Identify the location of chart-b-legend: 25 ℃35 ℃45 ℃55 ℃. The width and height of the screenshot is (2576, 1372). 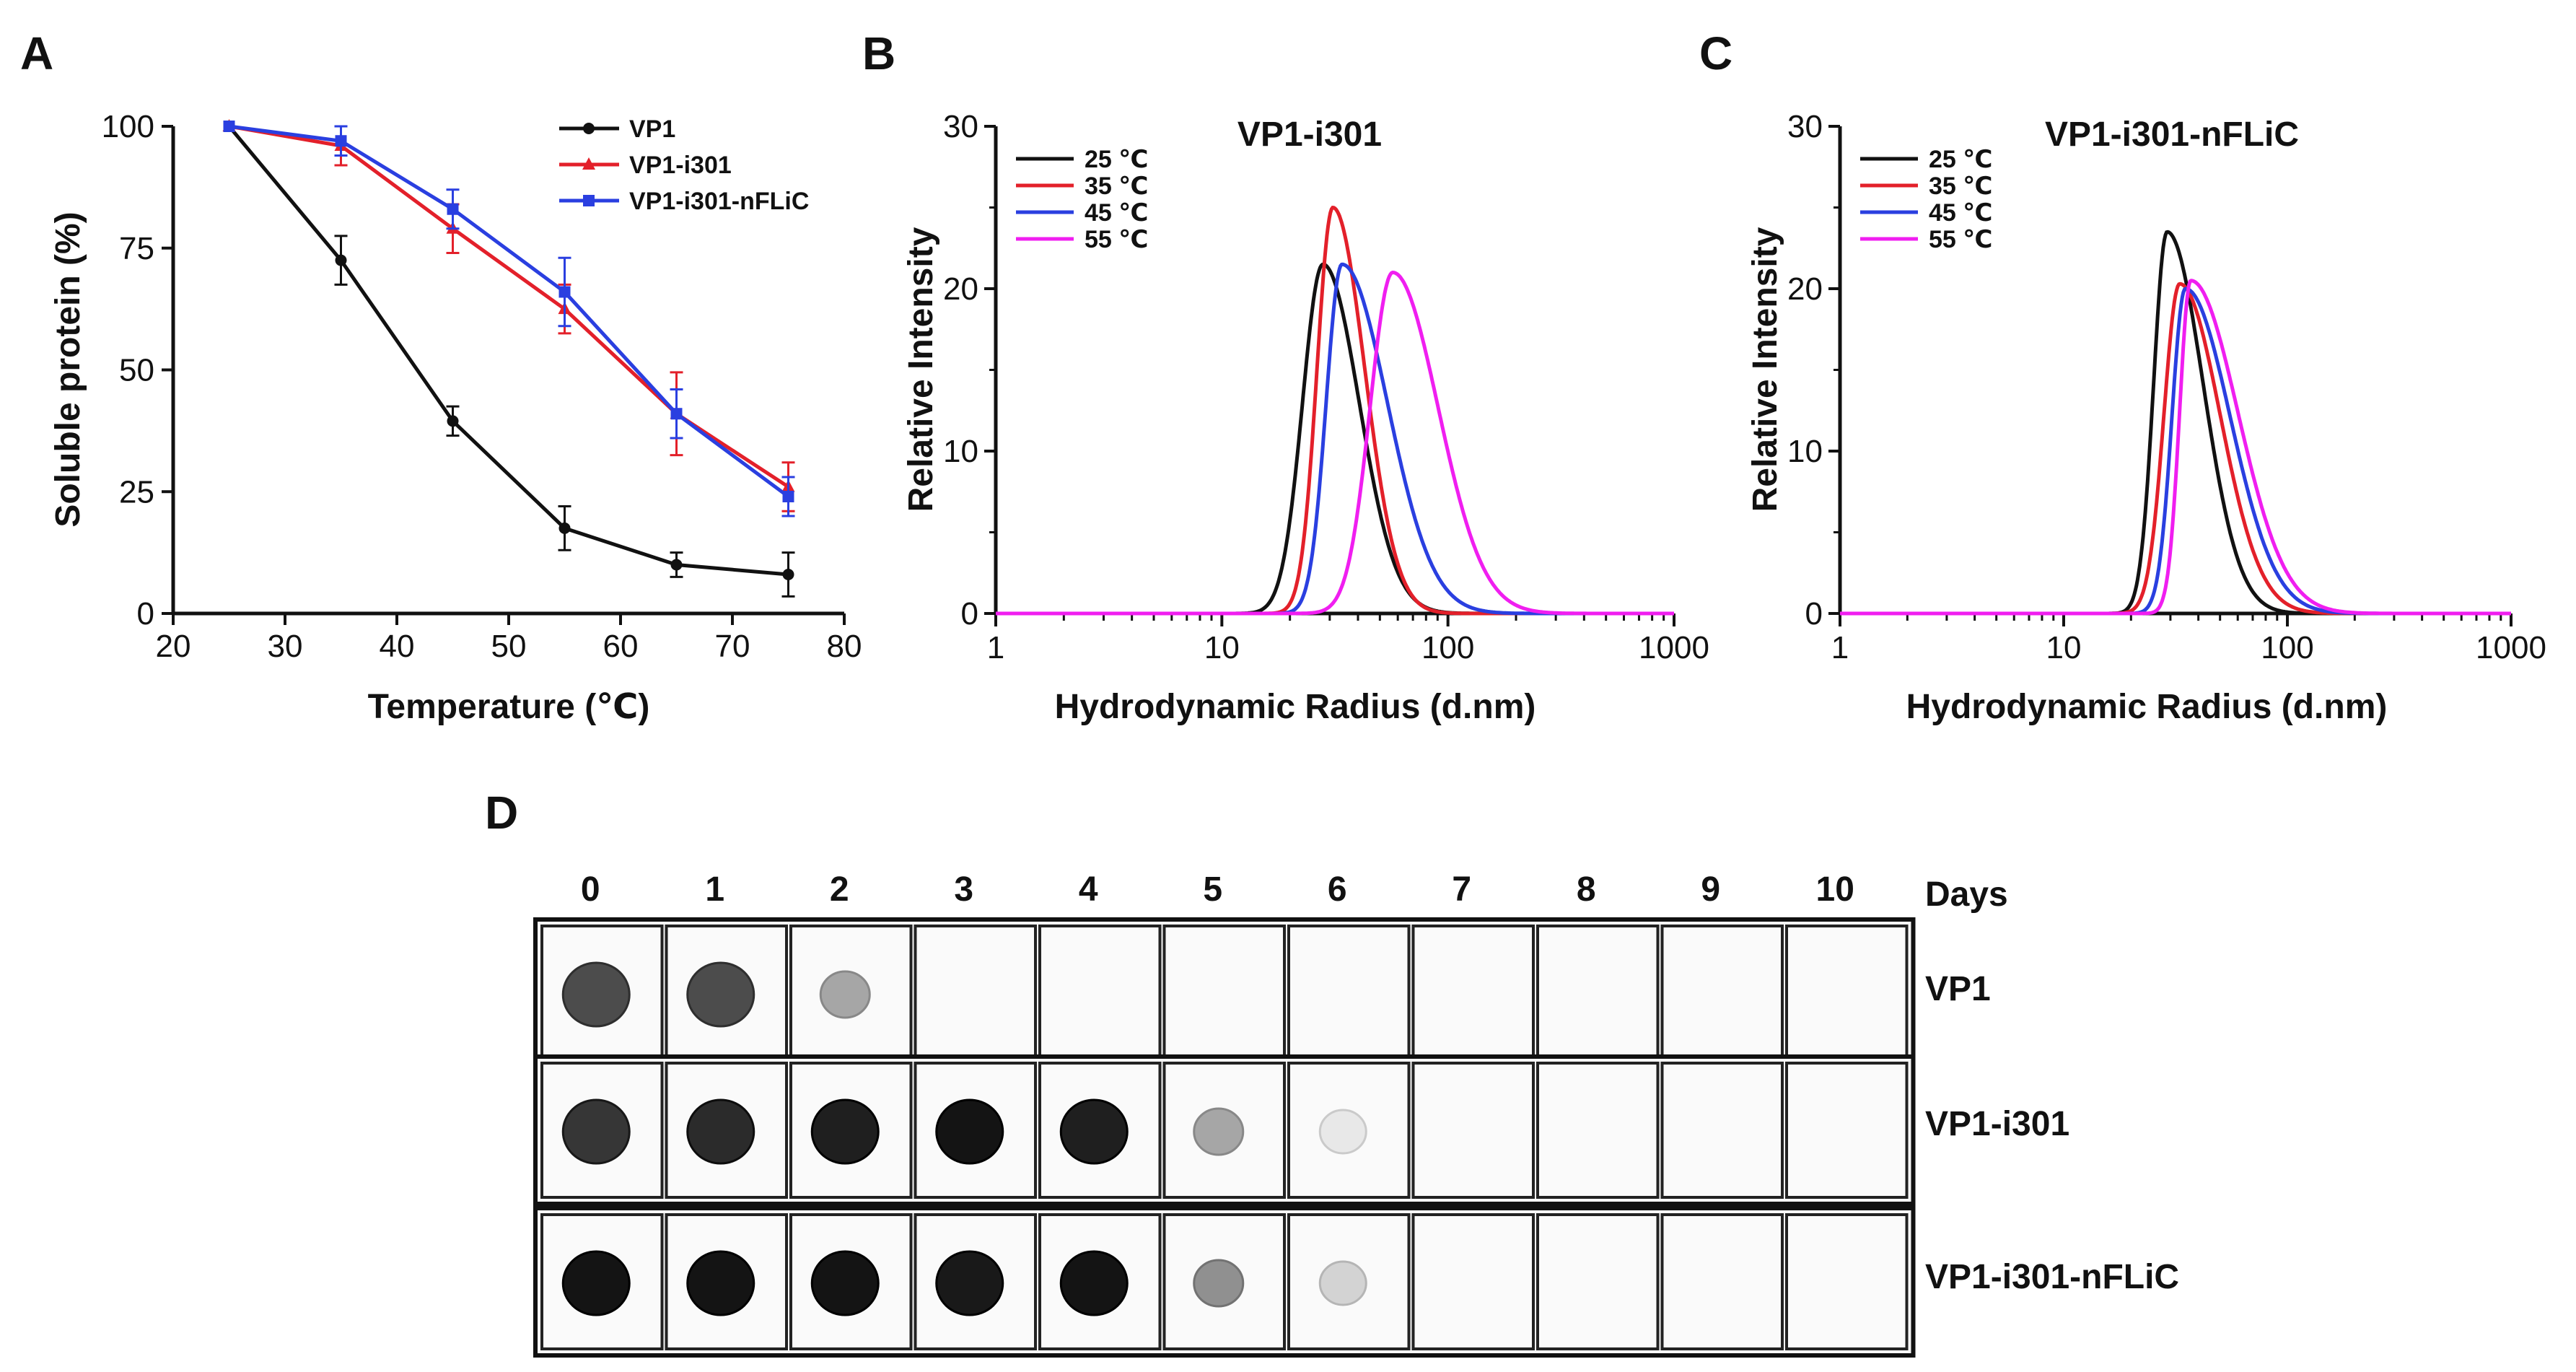
(1082, 199).